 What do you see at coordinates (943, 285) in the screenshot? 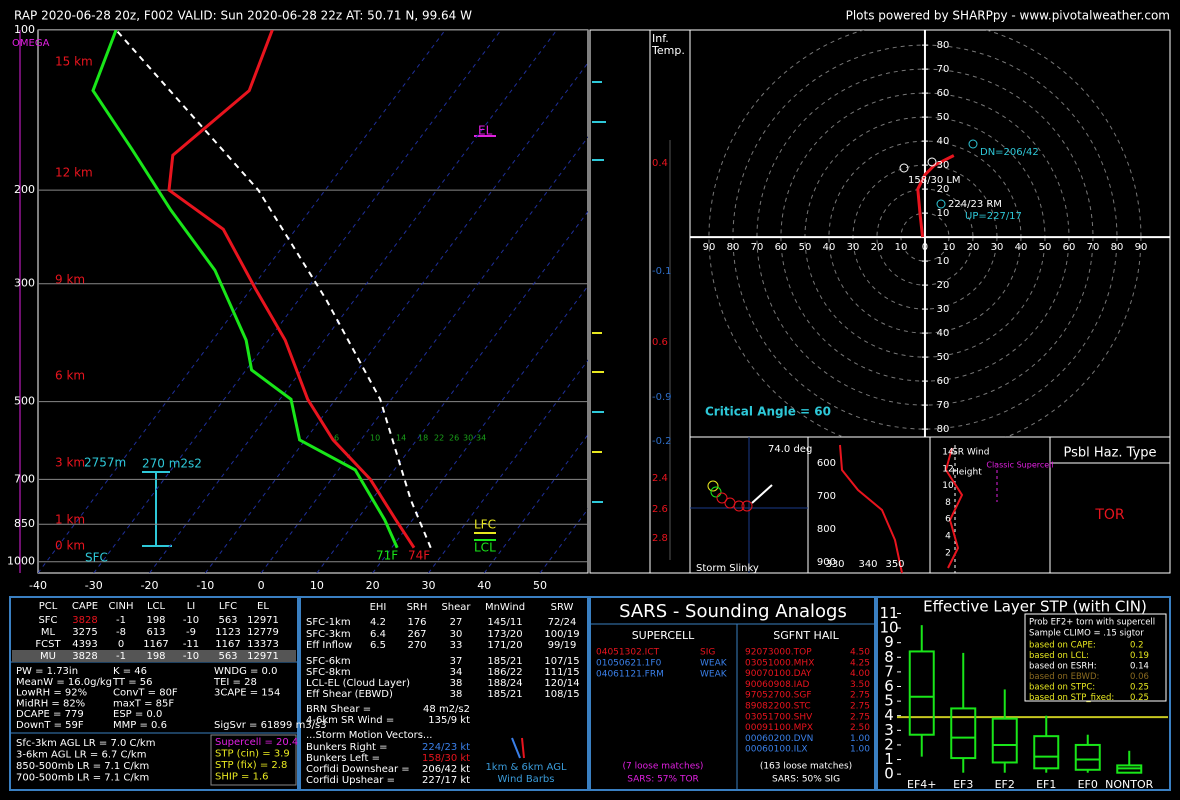
I see `y-tick-label: 20` at bounding box center [943, 285].